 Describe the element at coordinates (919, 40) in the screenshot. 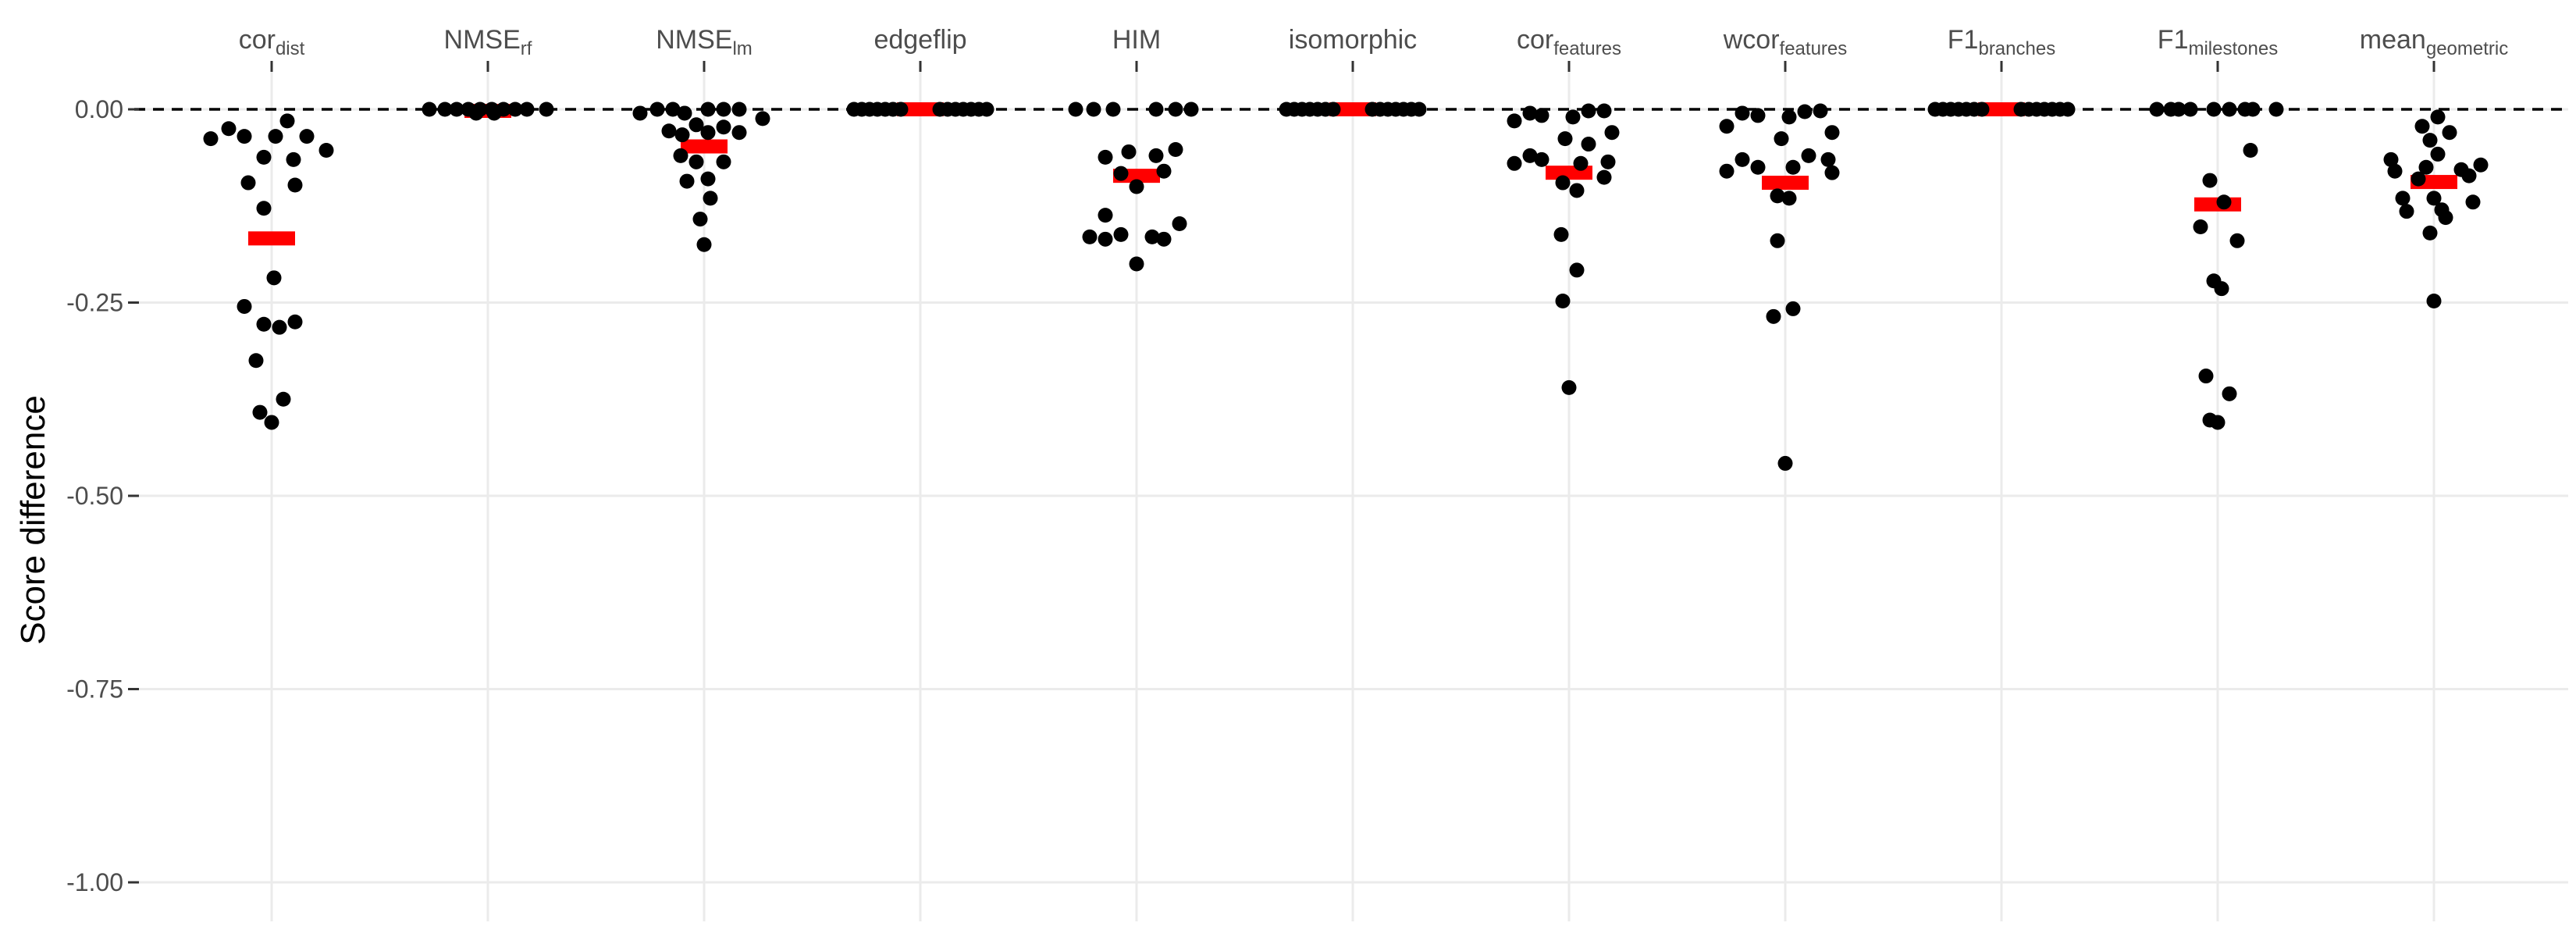

I see `category-label: edgeflip` at that location.